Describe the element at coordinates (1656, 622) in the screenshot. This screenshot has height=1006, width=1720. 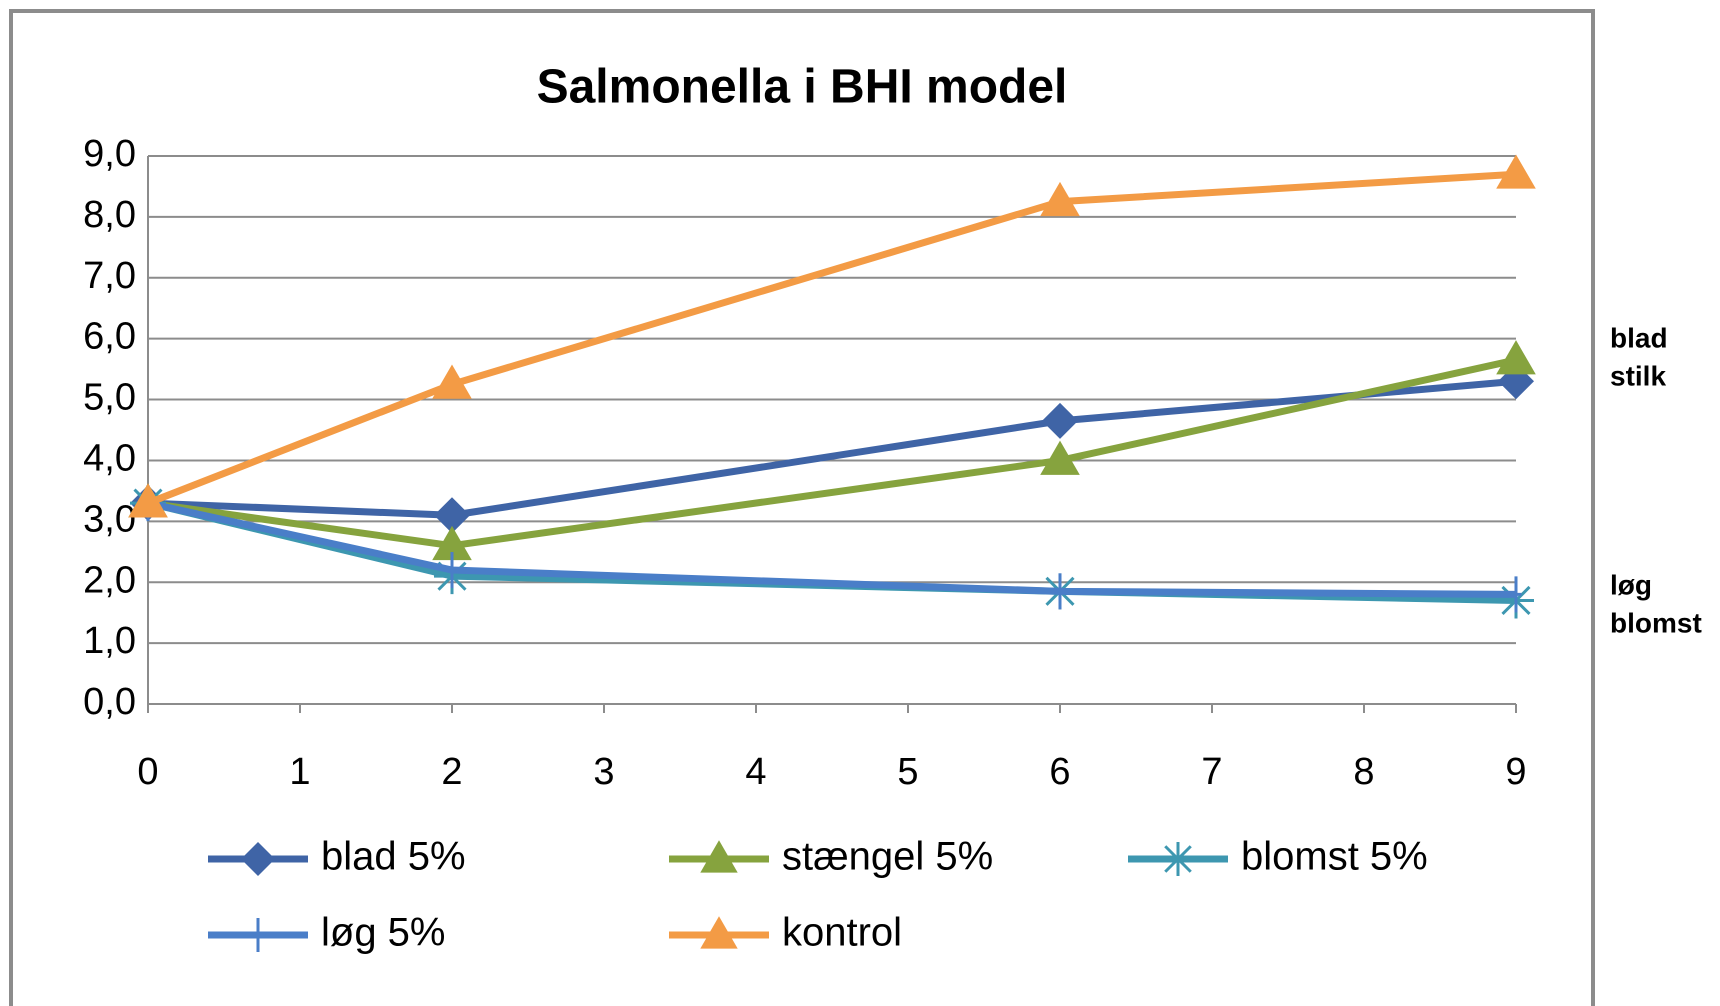
I see `annotation: blomst` at that location.